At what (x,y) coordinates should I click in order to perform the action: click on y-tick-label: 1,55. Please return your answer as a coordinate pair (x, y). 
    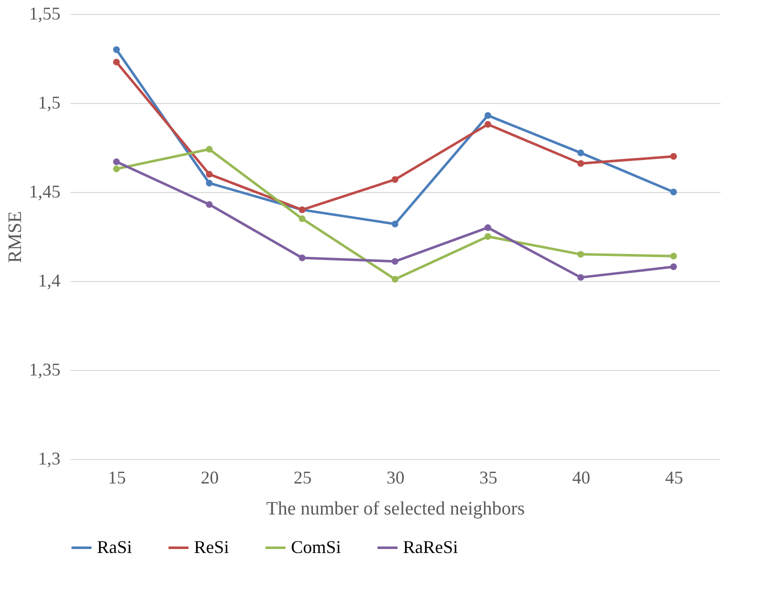
    Looking at the image, I should click on (44, 14).